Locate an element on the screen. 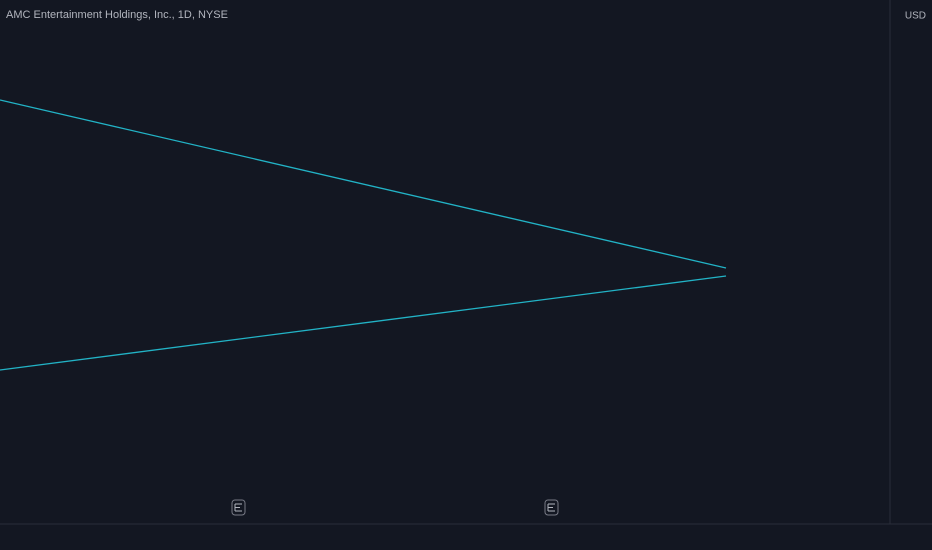 This screenshot has width=932, height=550. earnings-markers is located at coordinates (395, 507).